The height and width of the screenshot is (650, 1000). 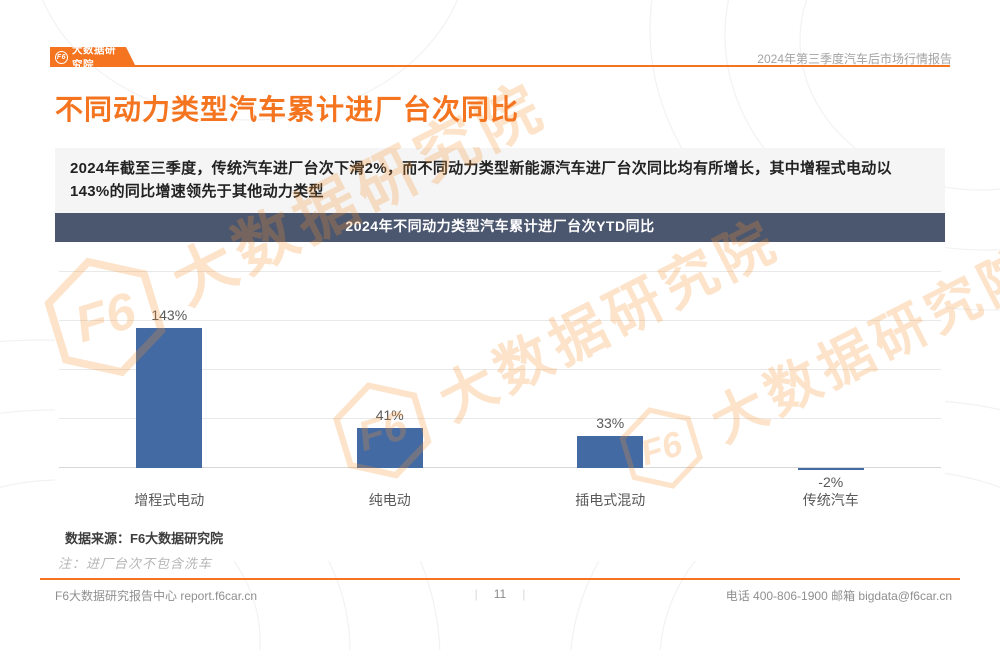 I want to click on f6-logo-icon: F6, so click(x=61, y=57).